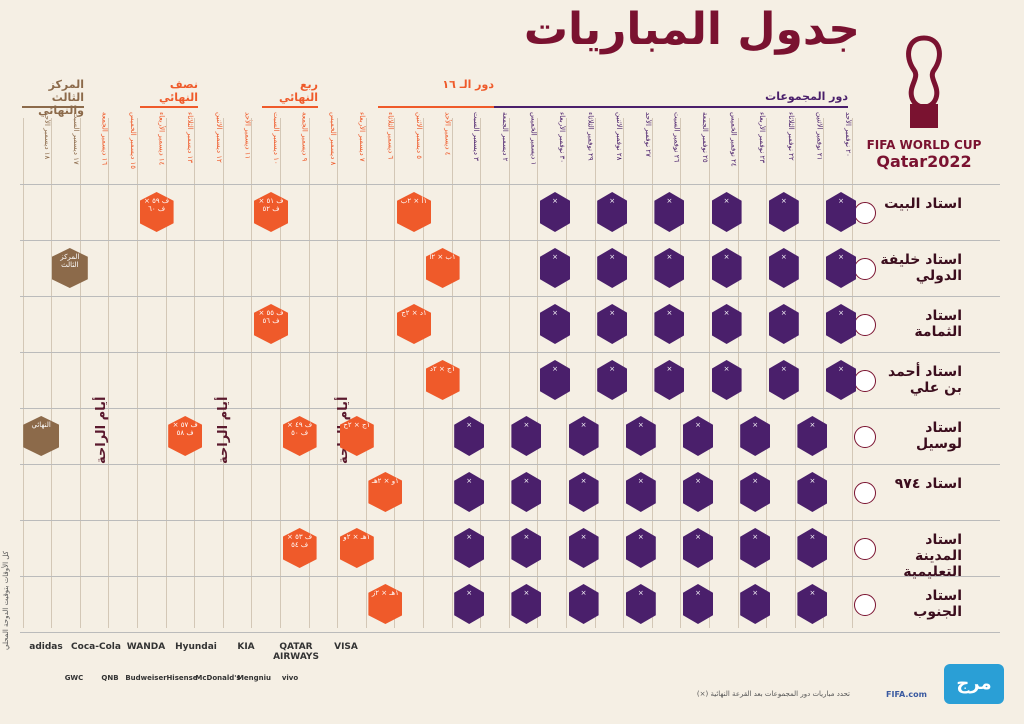  Describe the element at coordinates (924, 161) in the screenshot. I see `brand-line2: Qatar2022` at that location.